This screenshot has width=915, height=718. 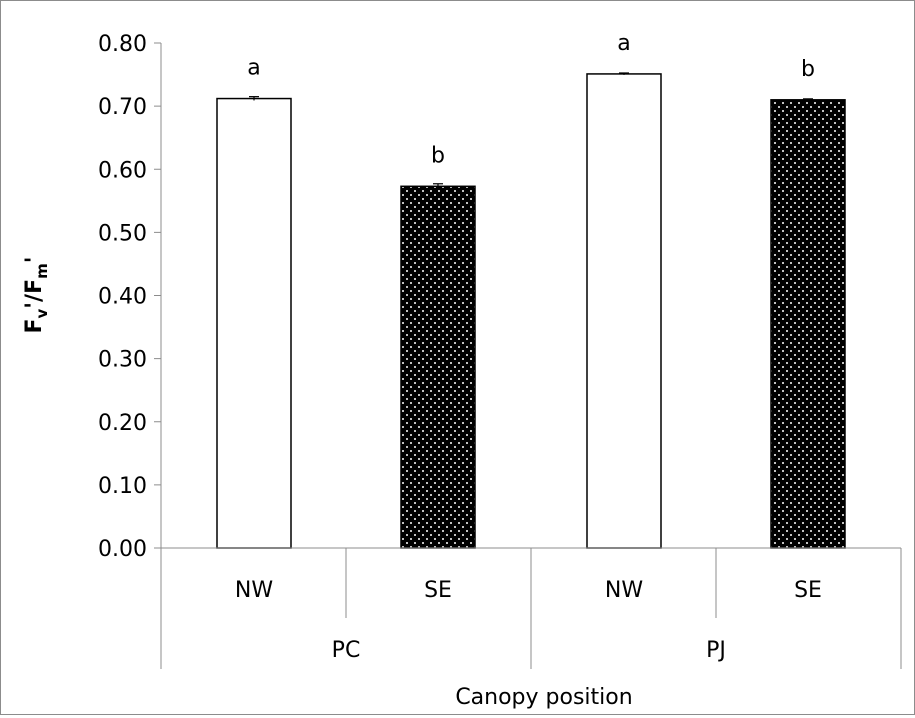 I want to click on y-tick-label: 0.30, so click(x=122, y=360).